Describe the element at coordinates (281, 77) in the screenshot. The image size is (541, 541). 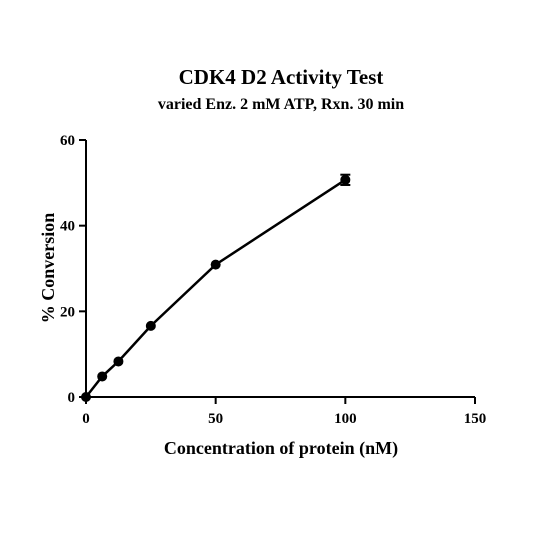
I see `chart-title: CDK4 D2 Activity Test` at that location.